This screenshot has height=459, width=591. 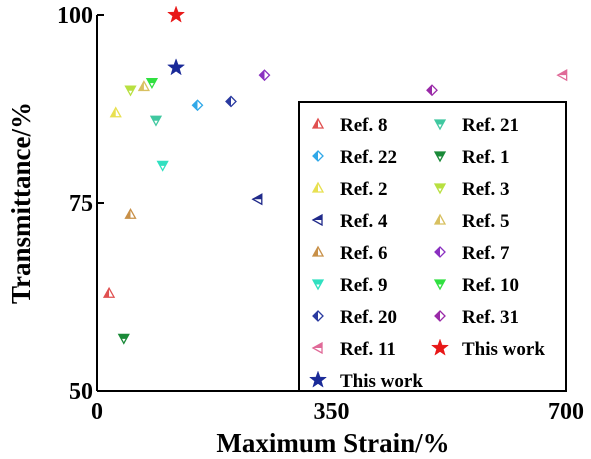 I want to click on legend-label: Ref. 31, so click(x=490, y=317).